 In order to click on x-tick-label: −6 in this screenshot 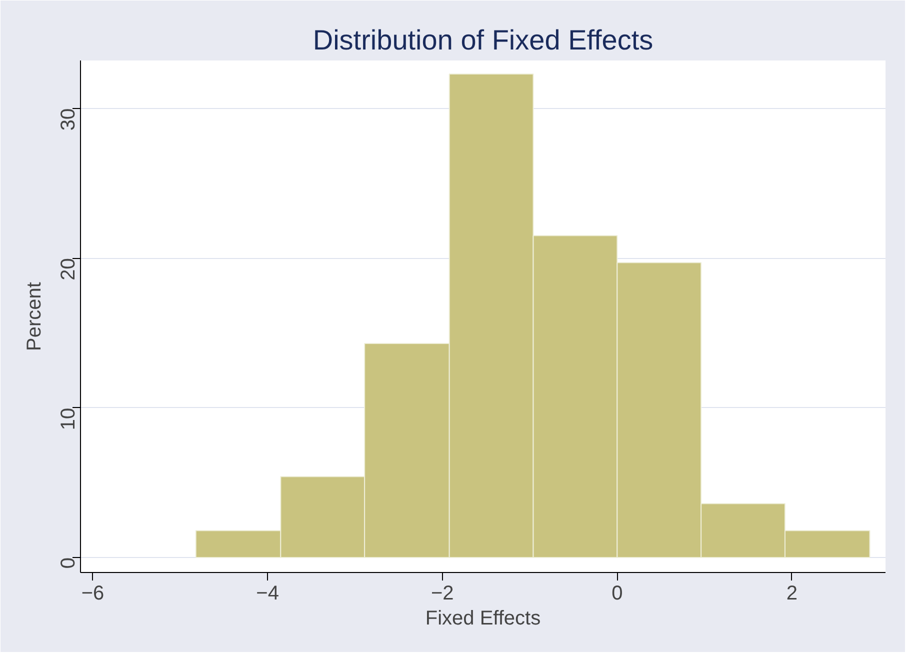, I will do `click(92, 593)`.